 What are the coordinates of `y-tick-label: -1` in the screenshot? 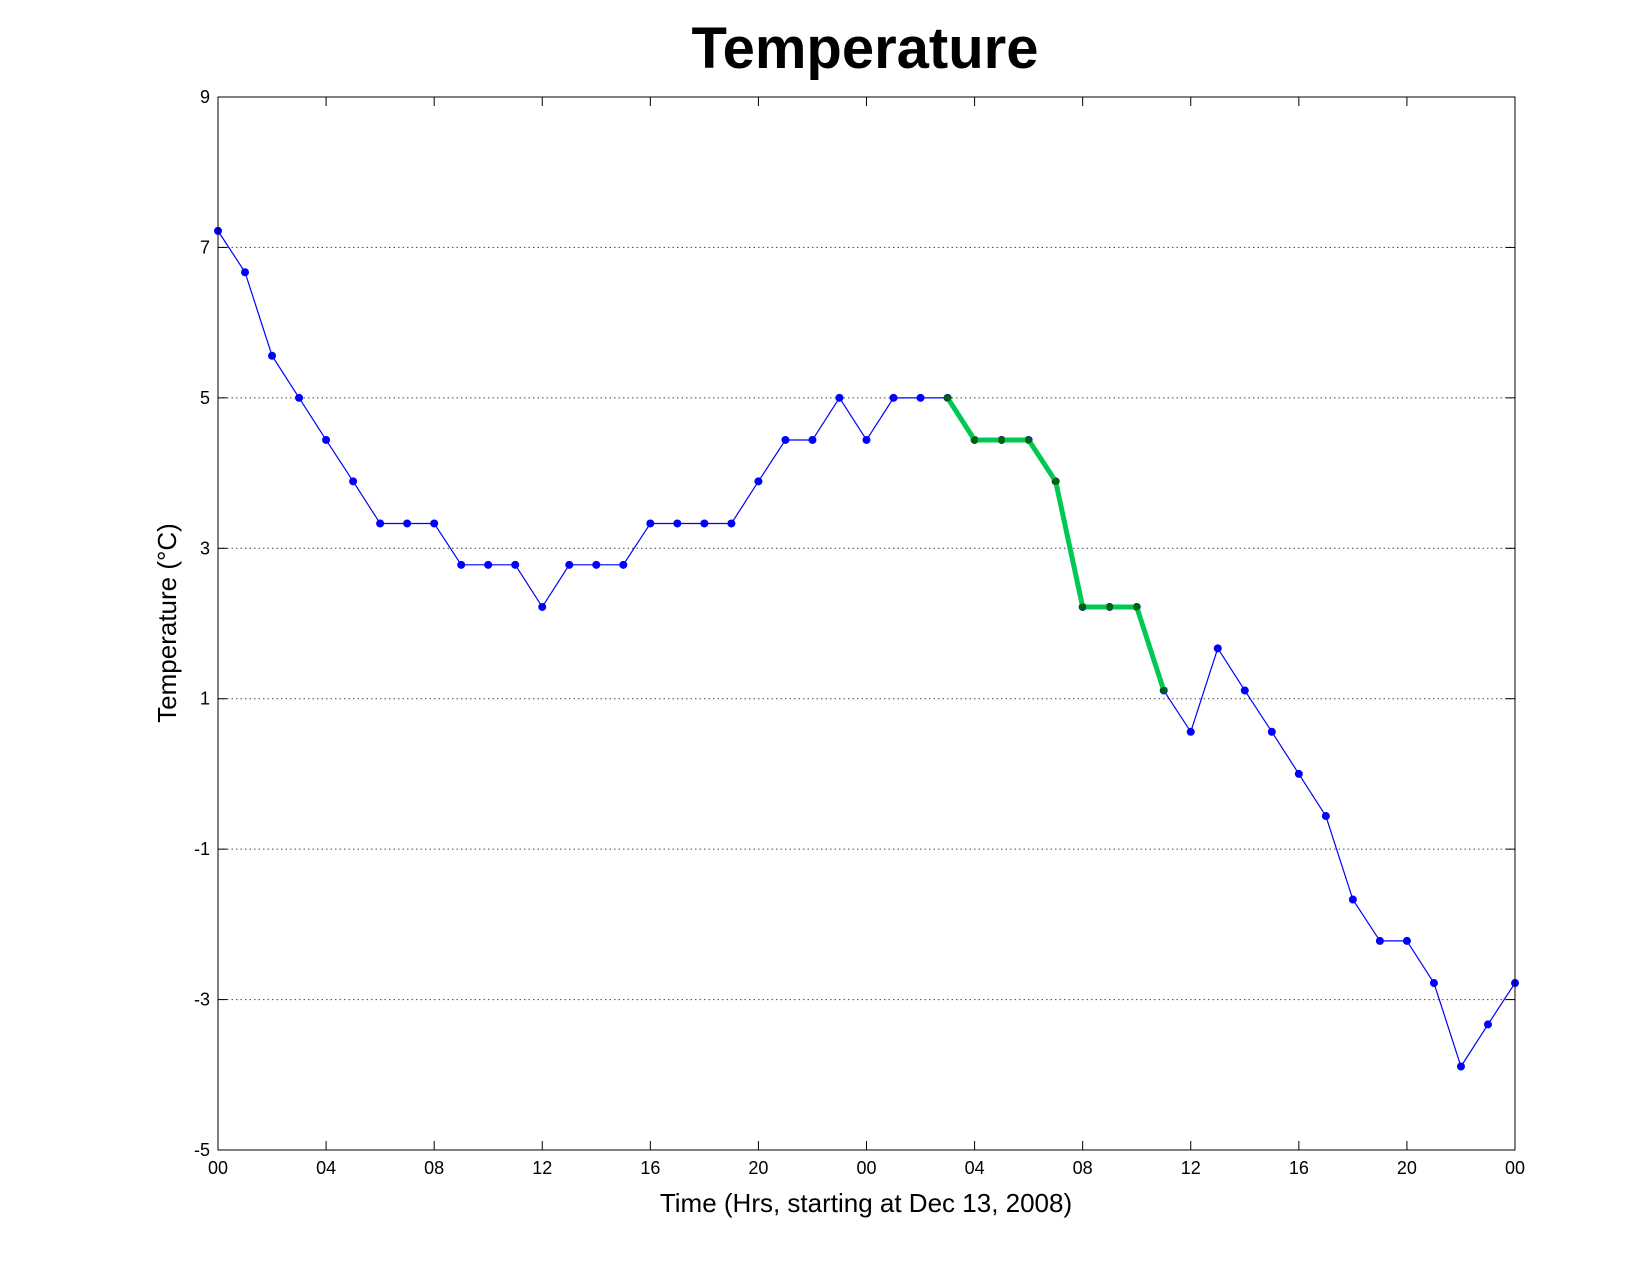 It's located at (202, 849).